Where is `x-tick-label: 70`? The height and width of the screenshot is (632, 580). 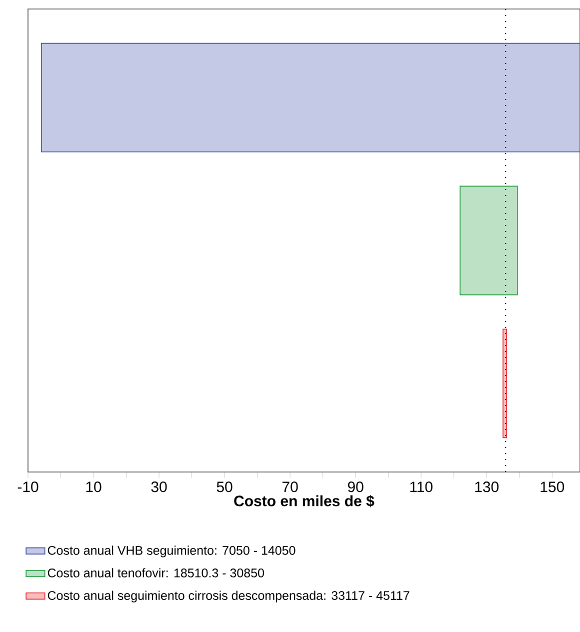
x-tick-label: 70 is located at coordinates (290, 487).